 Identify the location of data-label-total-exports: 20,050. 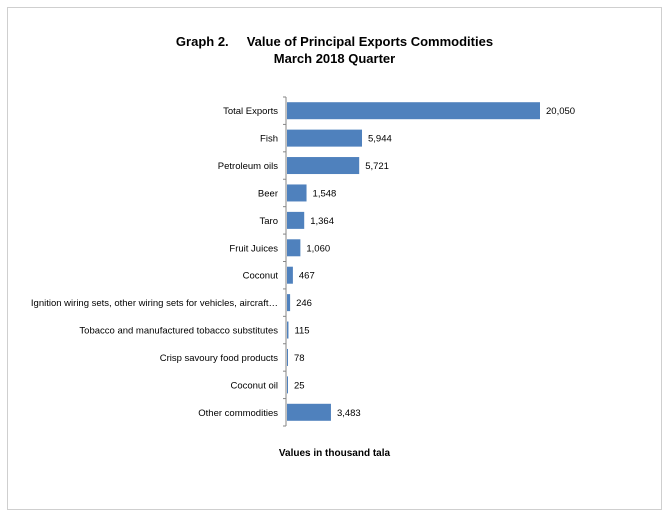
(560, 111).